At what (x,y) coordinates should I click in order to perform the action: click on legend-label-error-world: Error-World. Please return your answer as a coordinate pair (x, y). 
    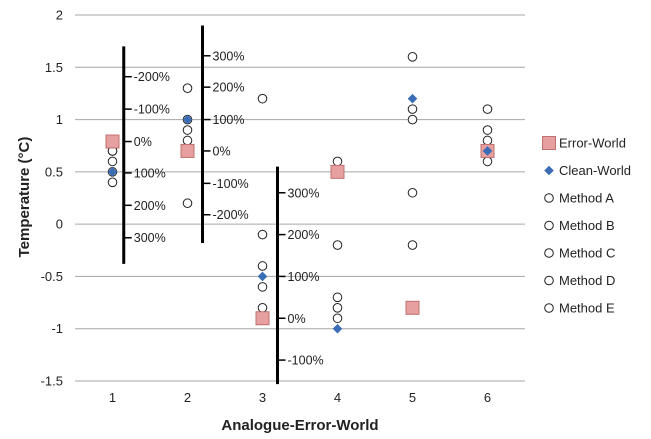
    Looking at the image, I should click on (592, 143).